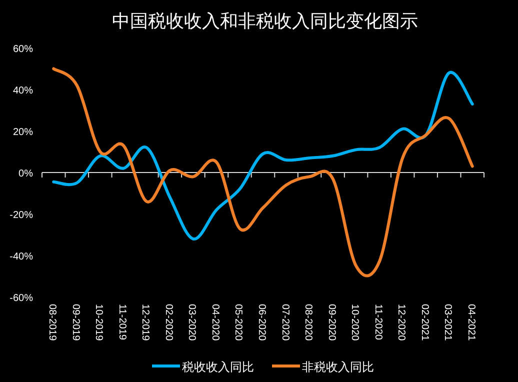 This screenshot has width=518, height=382. Describe the element at coordinates (22, 298) in the screenshot. I see `y-tick-label: -60%` at that location.